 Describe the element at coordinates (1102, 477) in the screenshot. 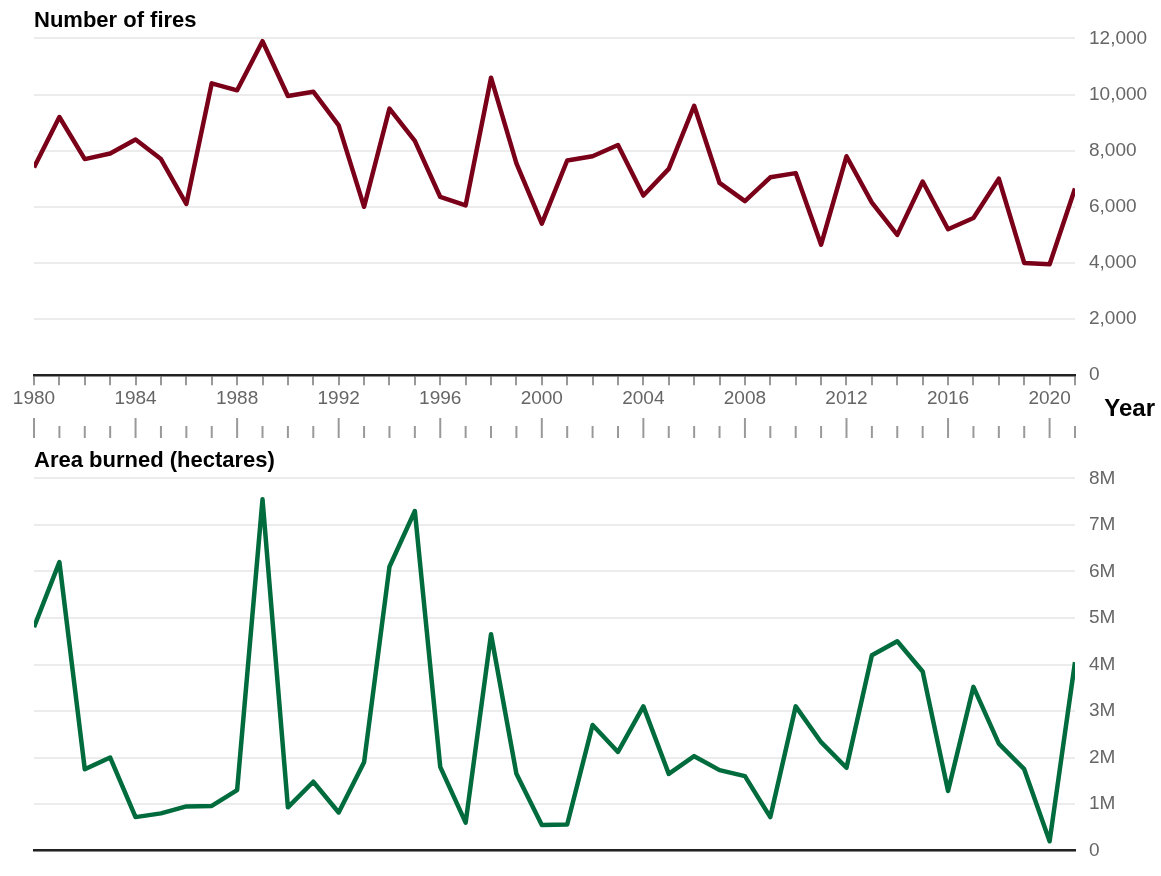

I see `y-tick-label: 8M` at that location.